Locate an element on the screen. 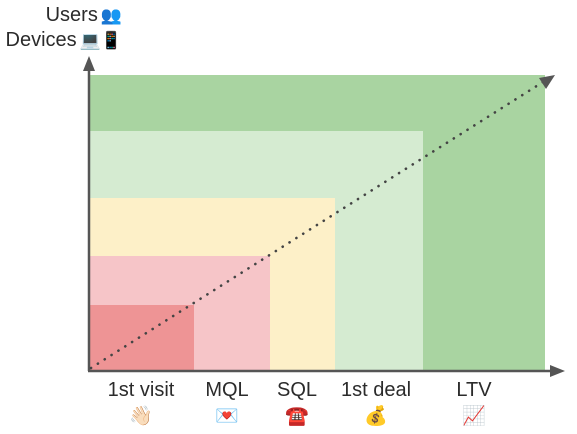 The image size is (577, 434). love-letter-icon: 💌 is located at coordinates (227, 416).